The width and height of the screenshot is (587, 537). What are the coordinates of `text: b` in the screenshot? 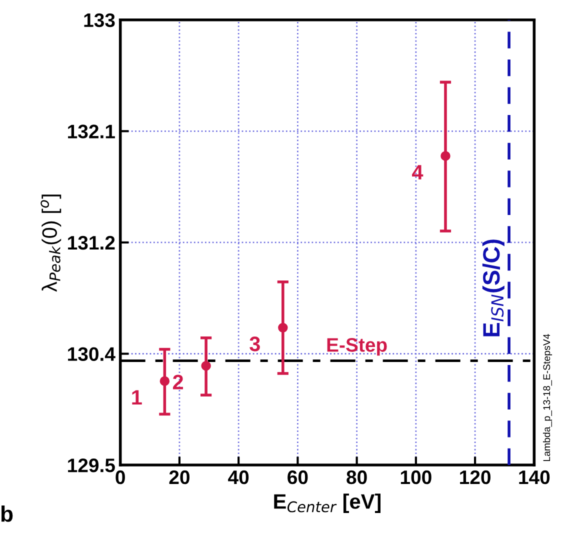 It's located at (7, 514).